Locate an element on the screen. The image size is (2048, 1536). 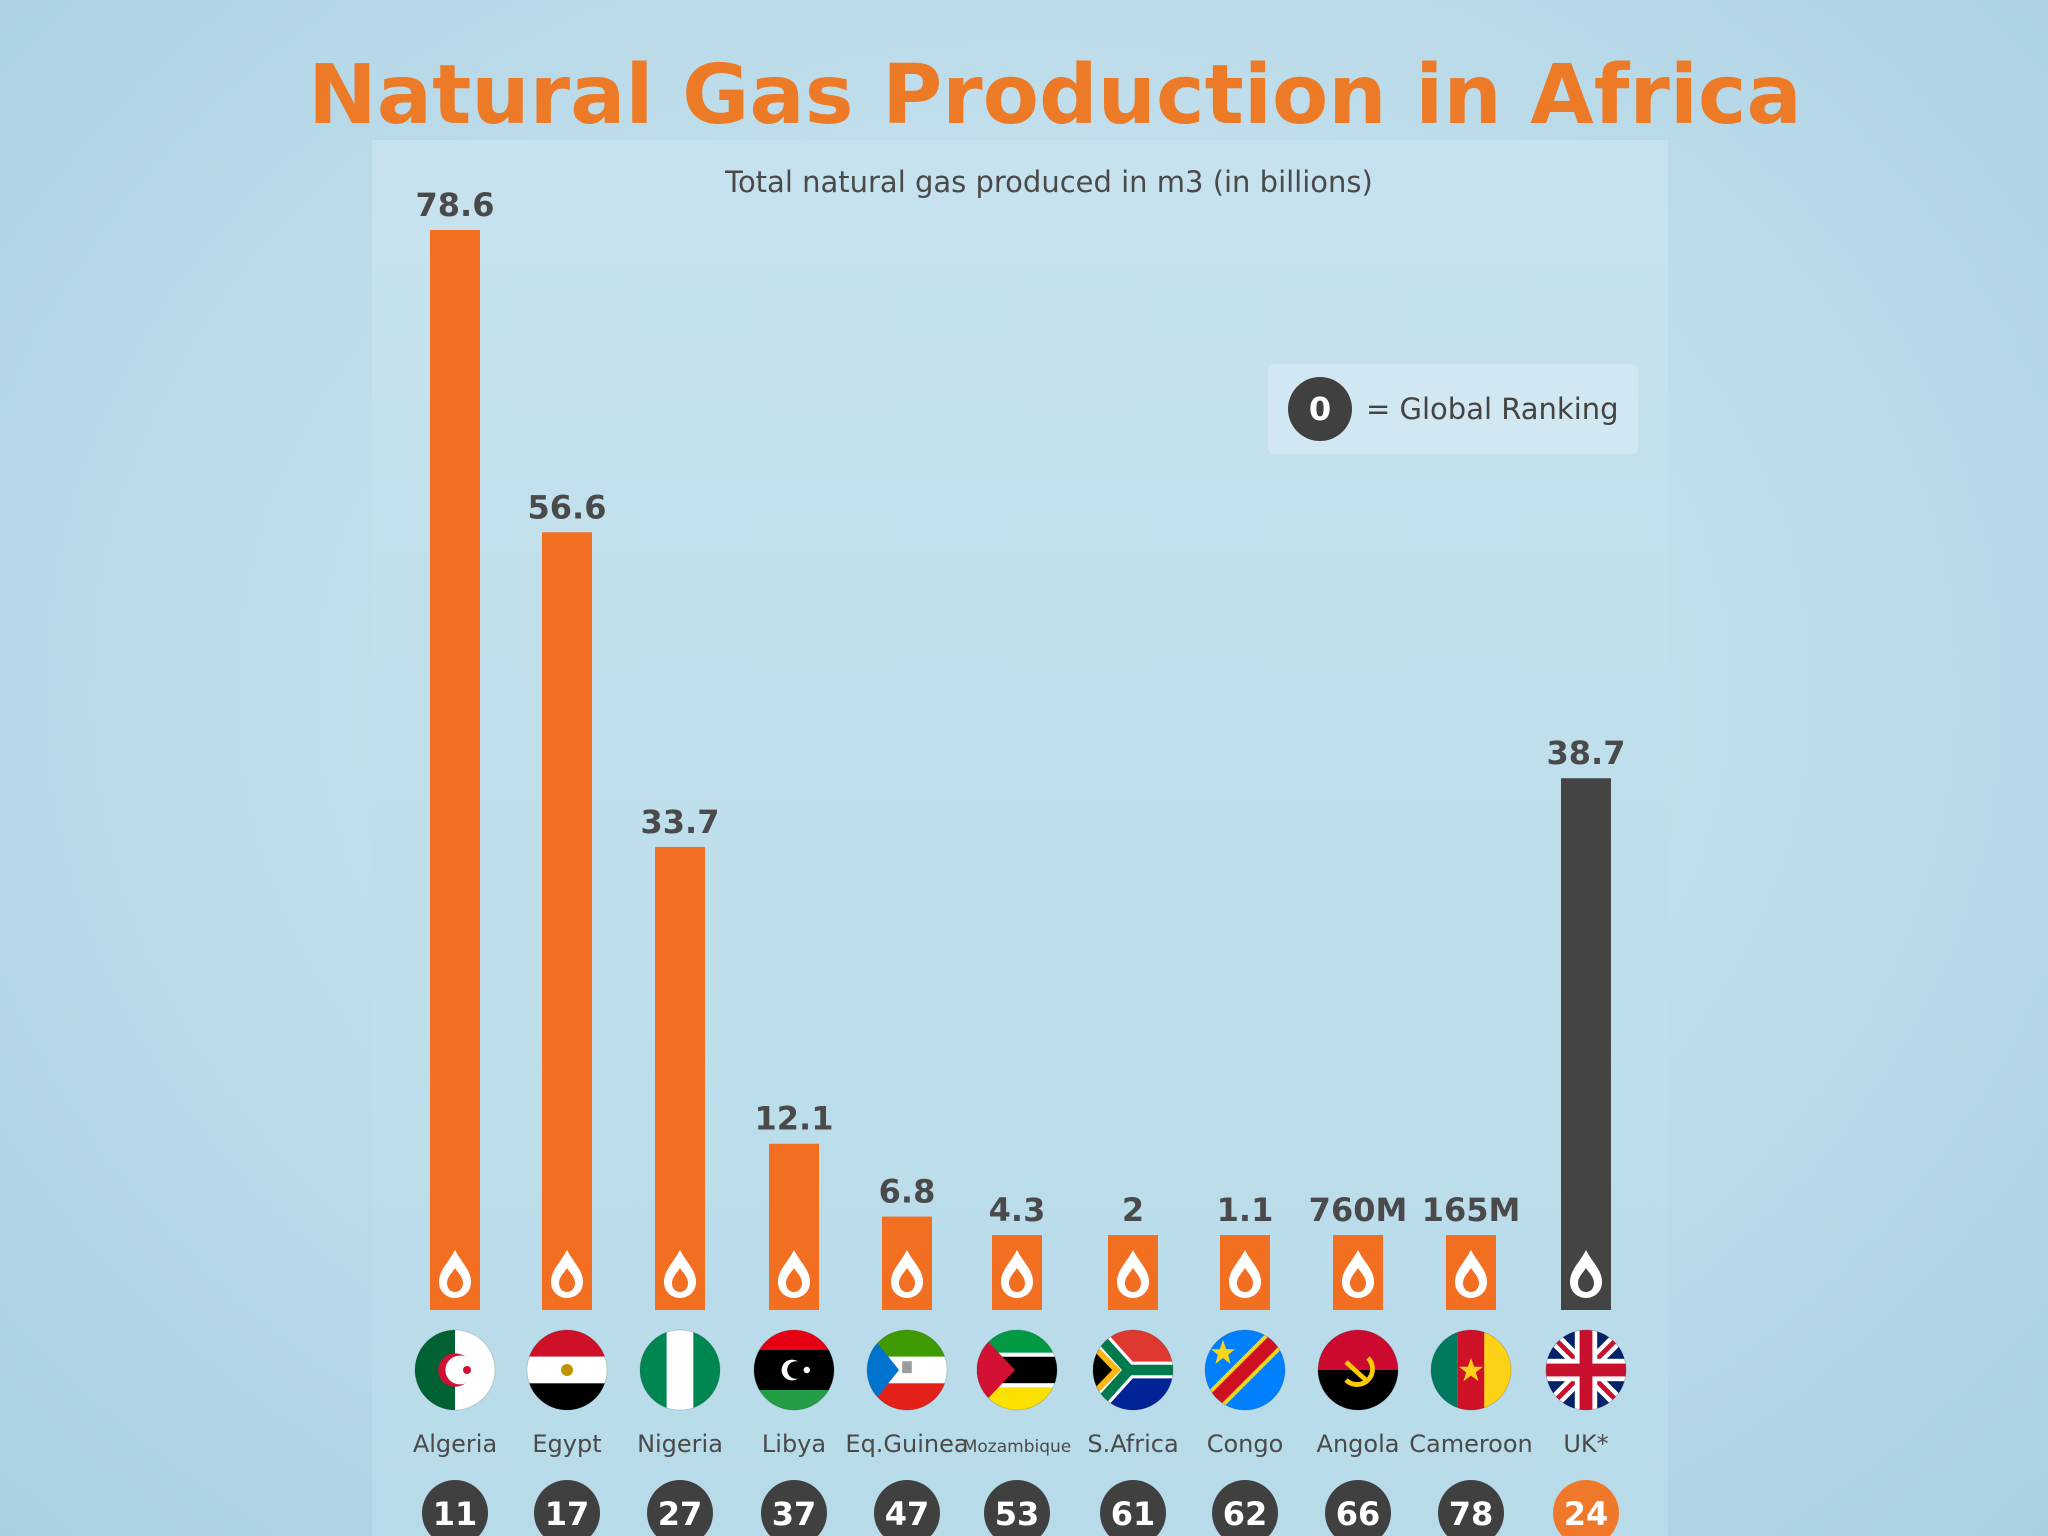
category-label: Eq.Guinea is located at coordinates (906, 1444).